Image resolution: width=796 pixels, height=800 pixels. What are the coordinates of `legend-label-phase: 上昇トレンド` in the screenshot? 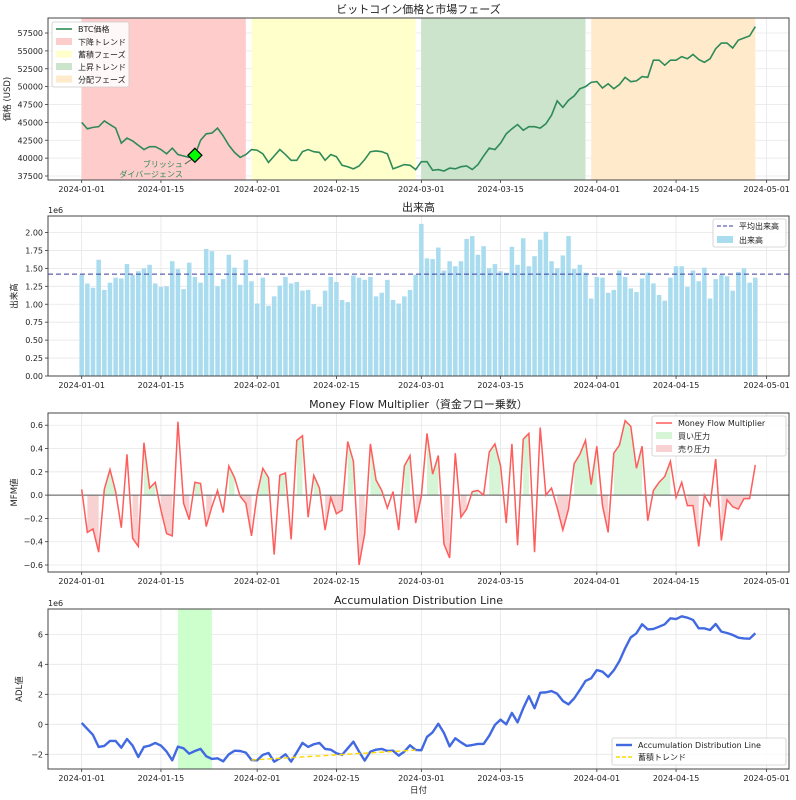 It's located at (102, 67).